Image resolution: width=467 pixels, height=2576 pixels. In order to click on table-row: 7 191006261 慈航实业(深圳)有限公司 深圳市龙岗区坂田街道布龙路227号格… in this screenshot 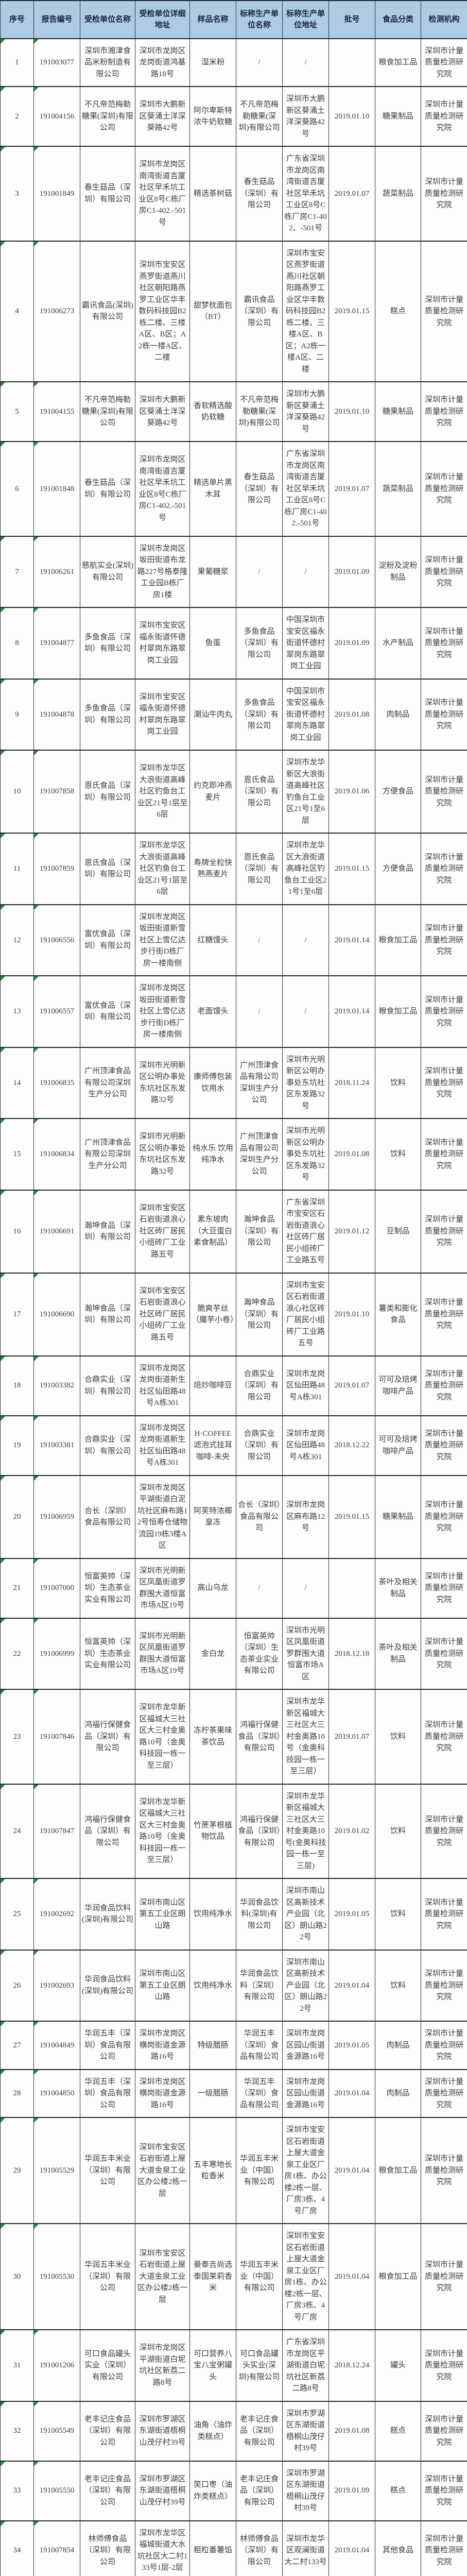, I will do `click(234, 571)`.